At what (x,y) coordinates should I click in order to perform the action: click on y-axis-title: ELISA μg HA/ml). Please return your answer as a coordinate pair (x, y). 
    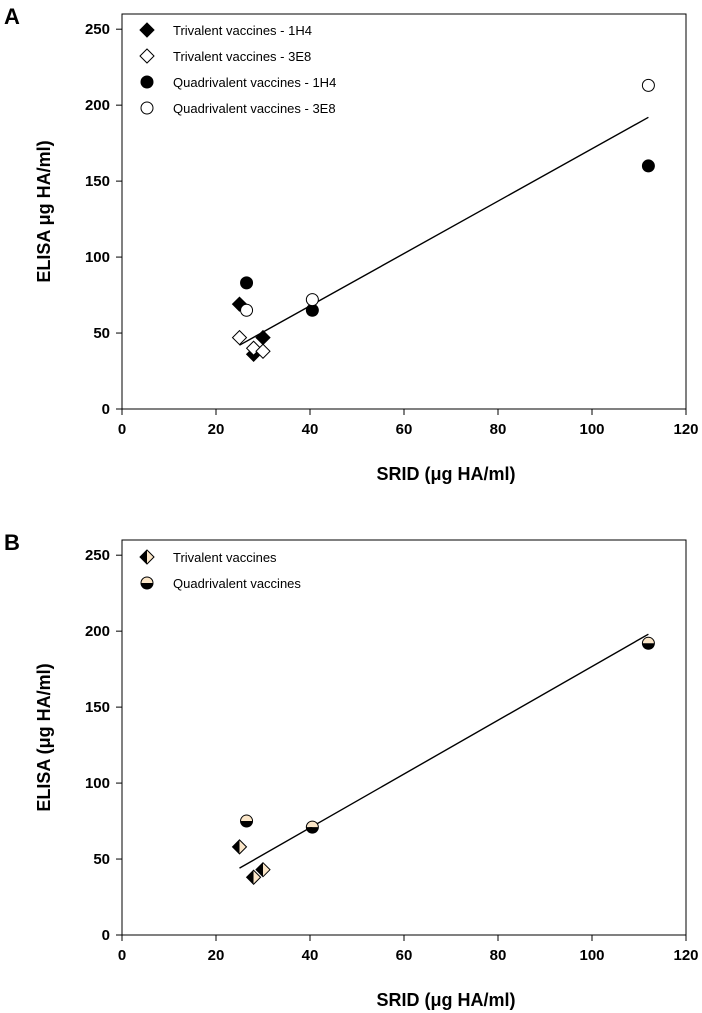
    Looking at the image, I should click on (44, 211).